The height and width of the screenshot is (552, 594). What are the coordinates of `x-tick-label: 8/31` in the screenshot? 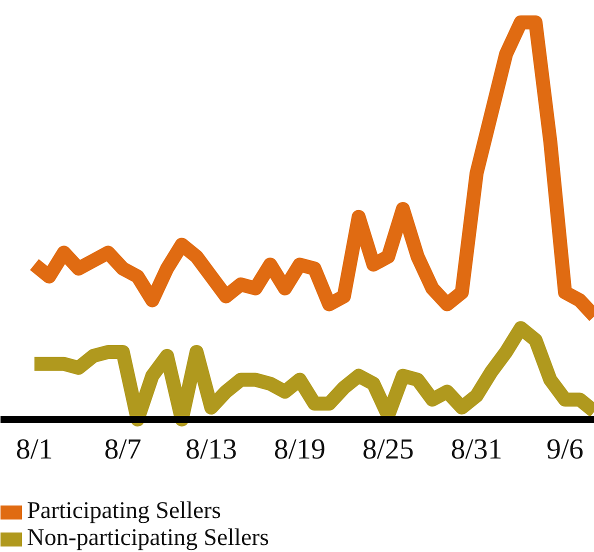 It's located at (476, 449).